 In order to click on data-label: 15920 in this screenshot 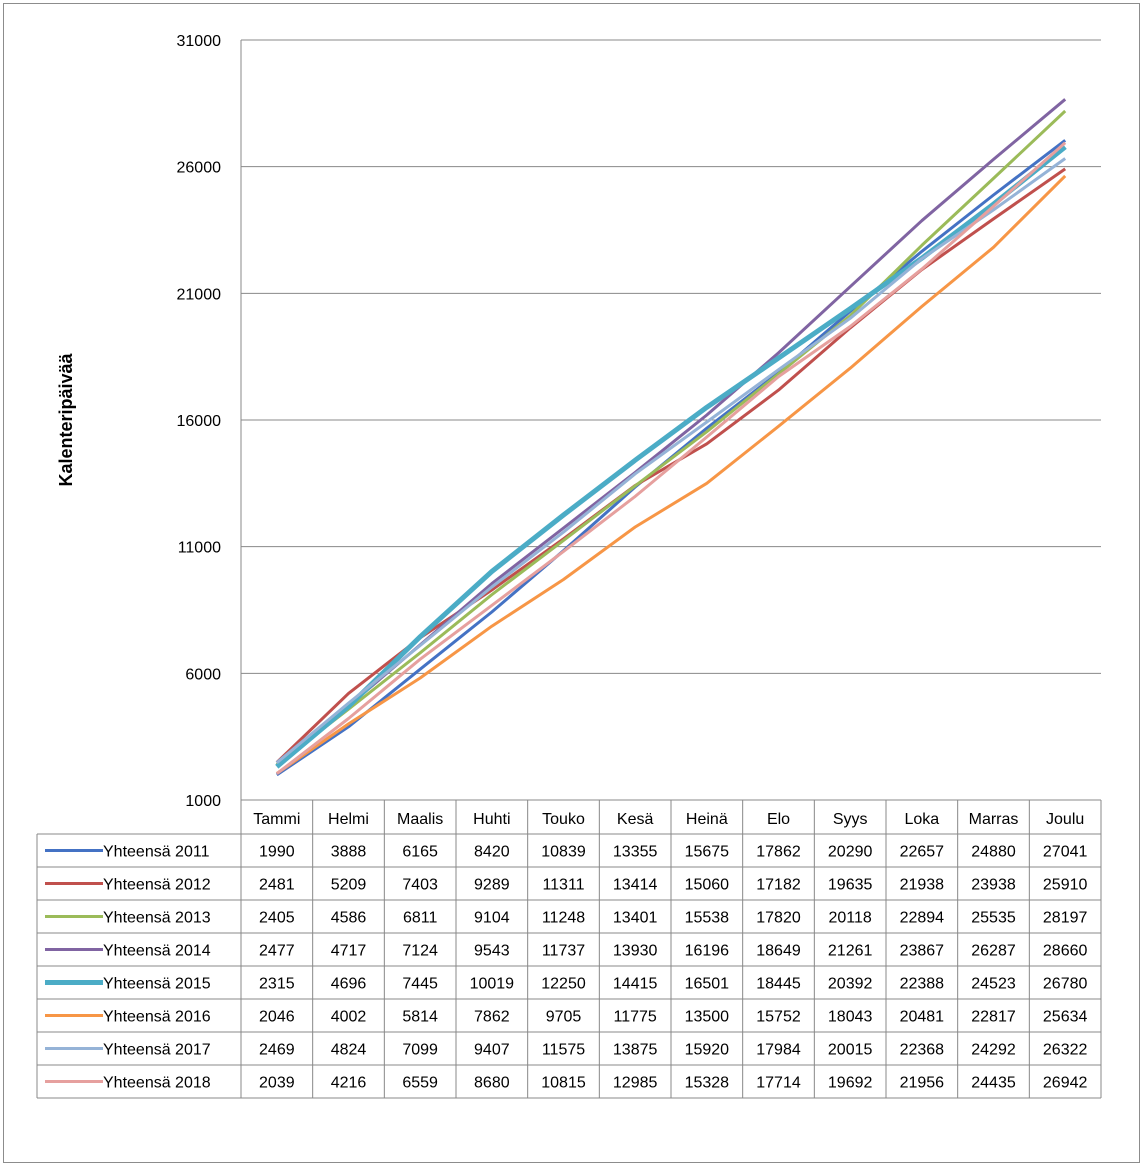, I will do `click(707, 1050)`.